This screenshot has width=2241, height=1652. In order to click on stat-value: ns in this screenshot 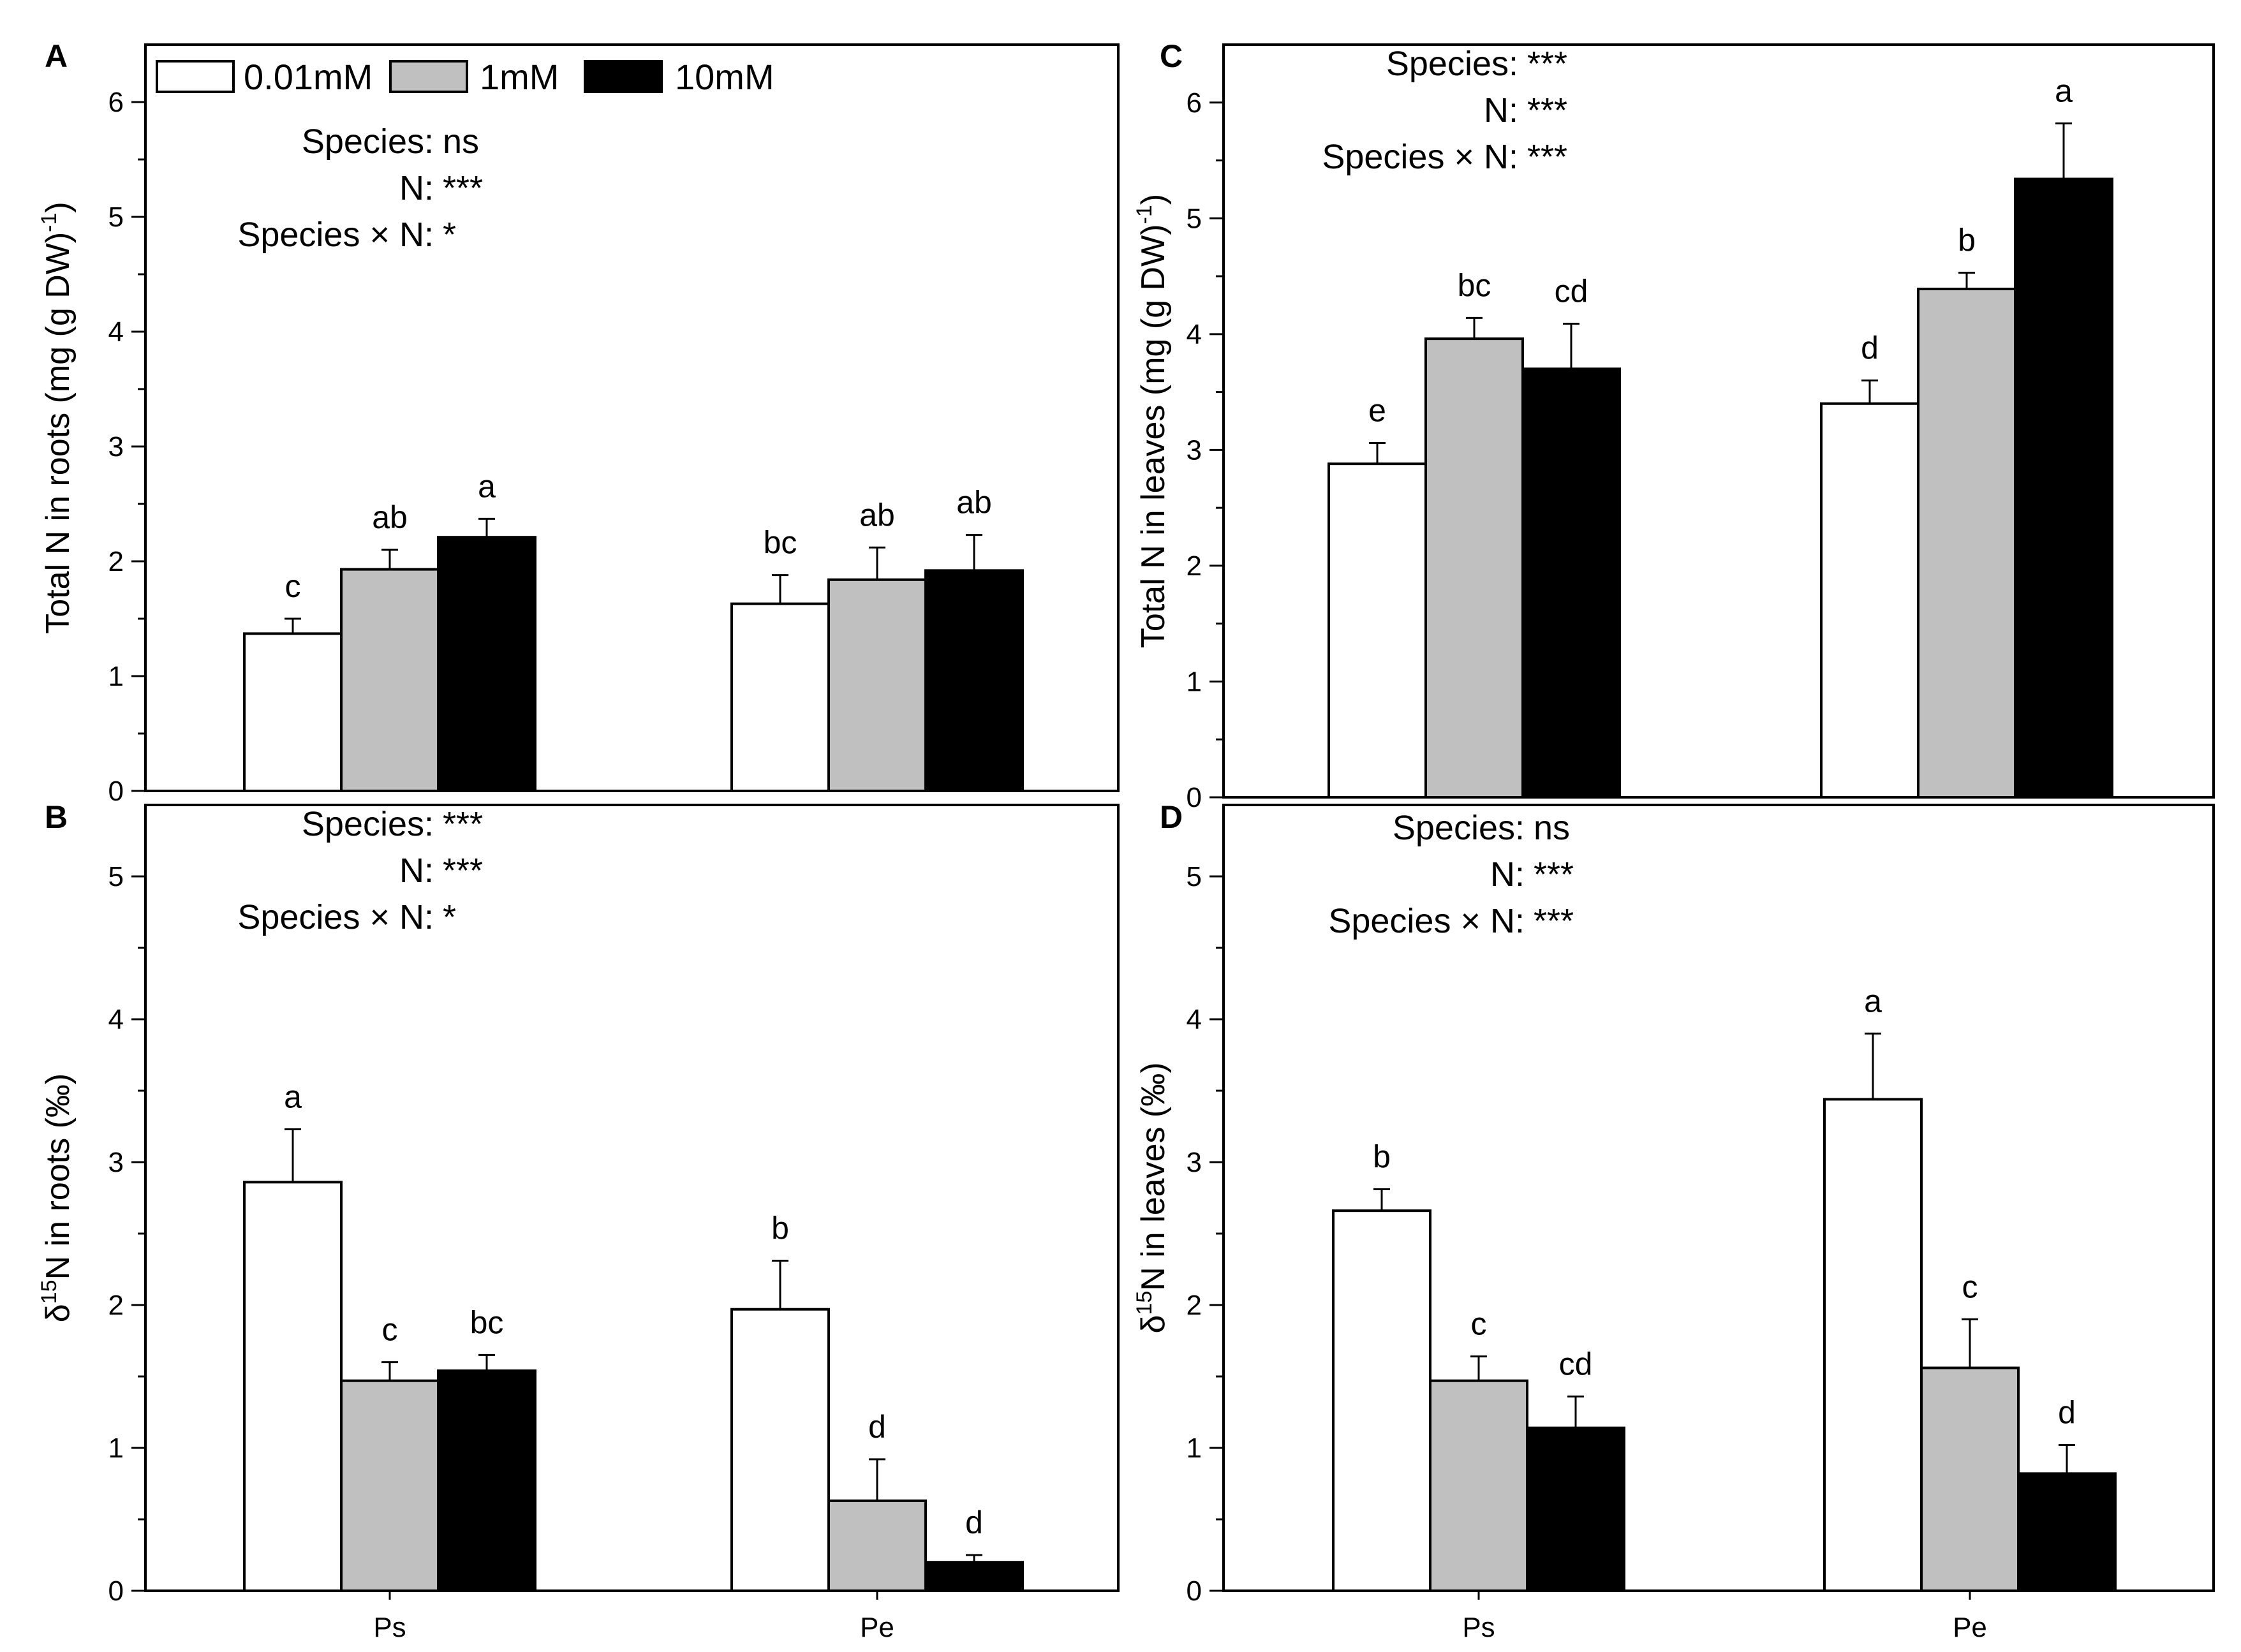, I will do `click(1552, 828)`.